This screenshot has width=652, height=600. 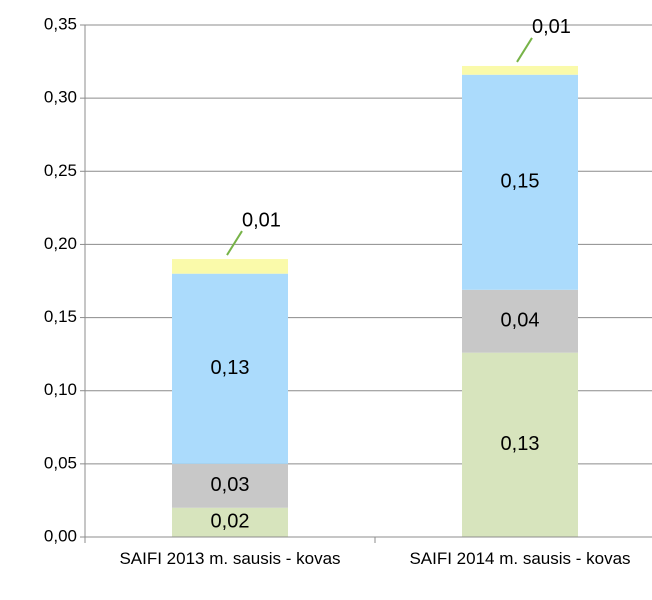 I want to click on data-label: 0,03, so click(x=230, y=485).